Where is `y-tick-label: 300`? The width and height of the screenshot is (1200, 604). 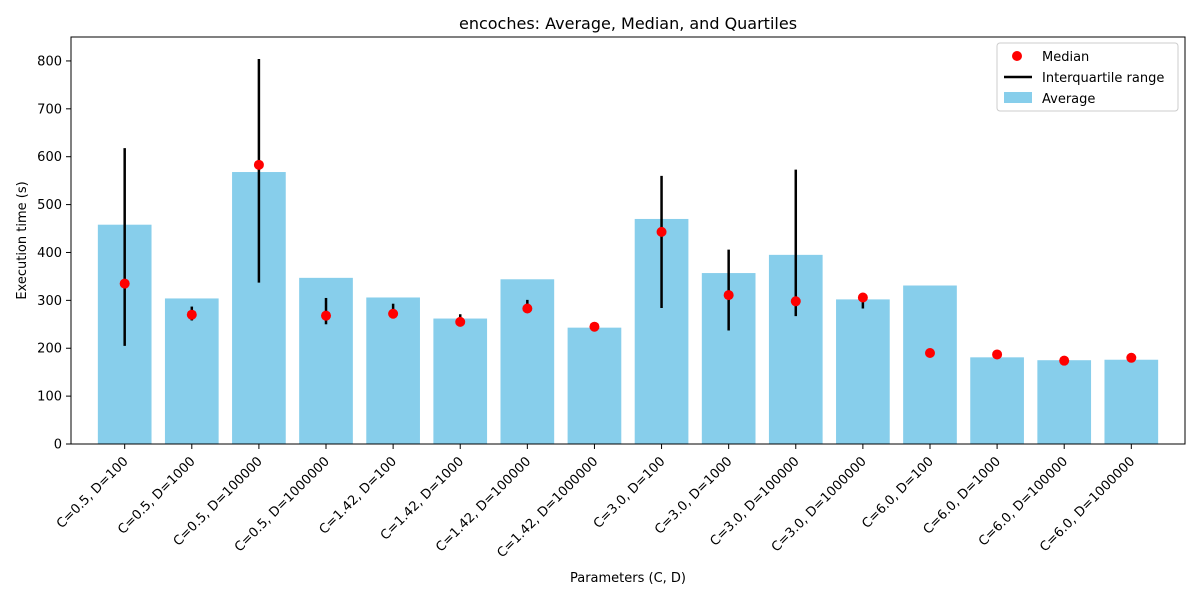 y-tick-label: 300 is located at coordinates (49, 301).